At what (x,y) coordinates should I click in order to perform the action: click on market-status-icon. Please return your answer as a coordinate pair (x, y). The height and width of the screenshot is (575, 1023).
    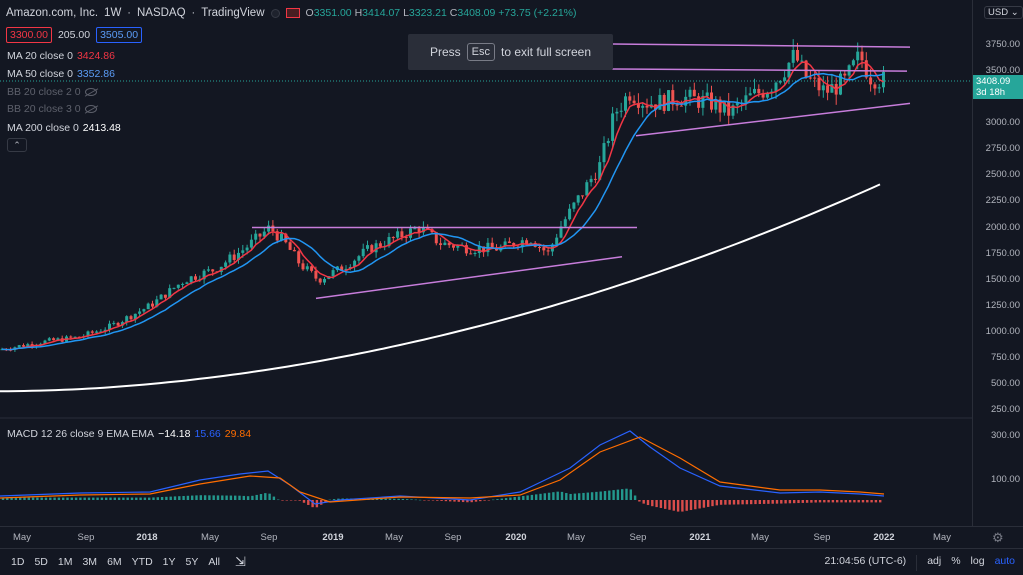
    Looking at the image, I should click on (275, 13).